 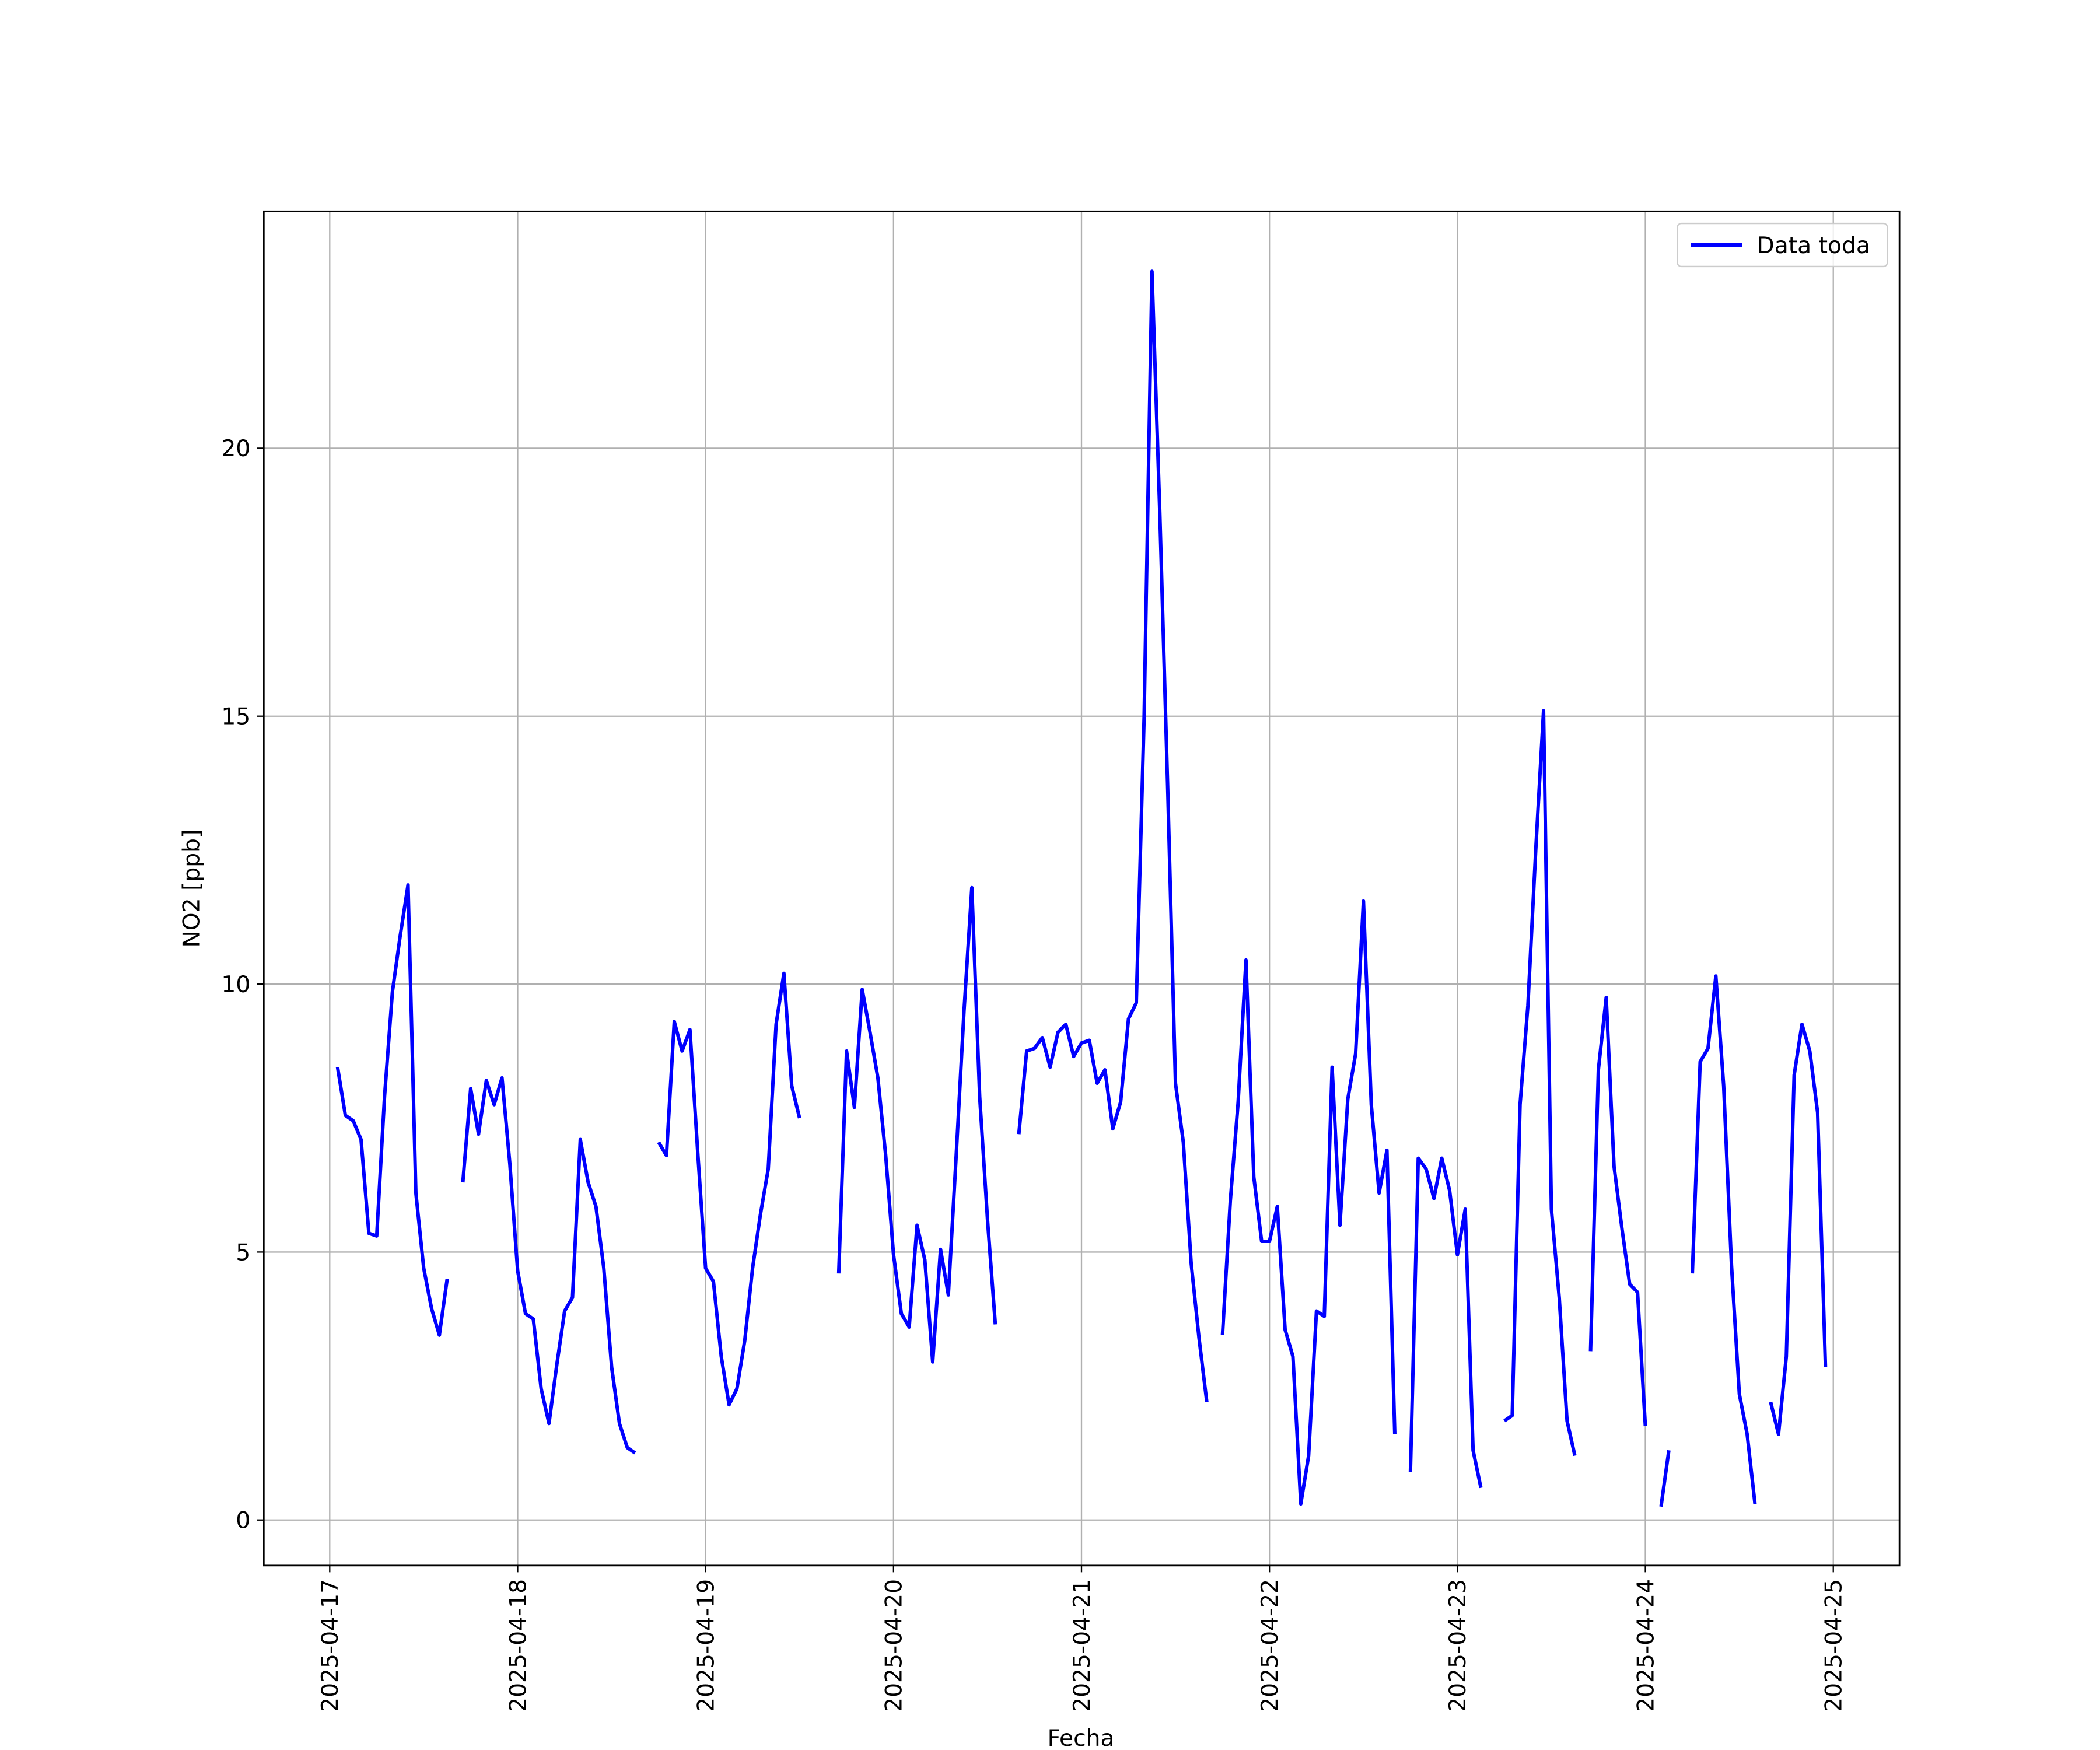 I want to click on y-tick-label: 5, so click(x=243, y=1253).